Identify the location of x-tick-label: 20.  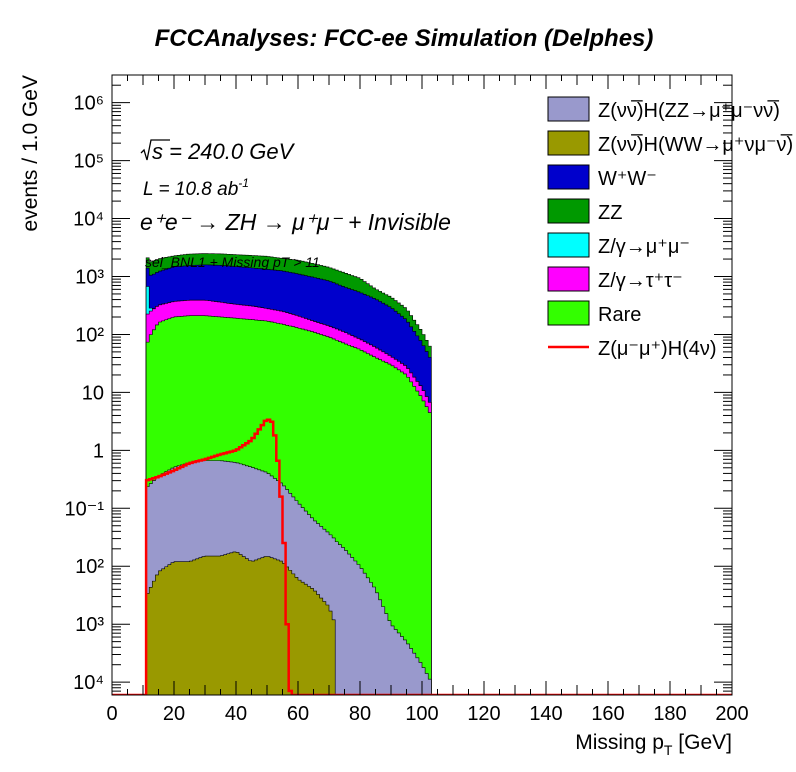
(174, 714).